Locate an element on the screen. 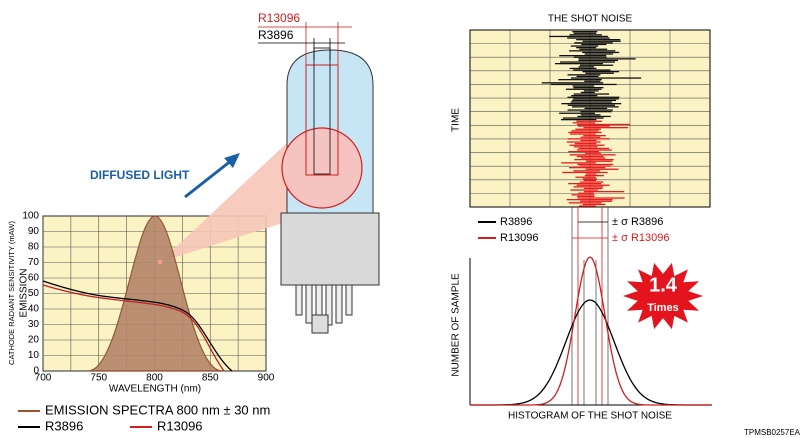  r3896-cathode is located at coordinates (322, 111).